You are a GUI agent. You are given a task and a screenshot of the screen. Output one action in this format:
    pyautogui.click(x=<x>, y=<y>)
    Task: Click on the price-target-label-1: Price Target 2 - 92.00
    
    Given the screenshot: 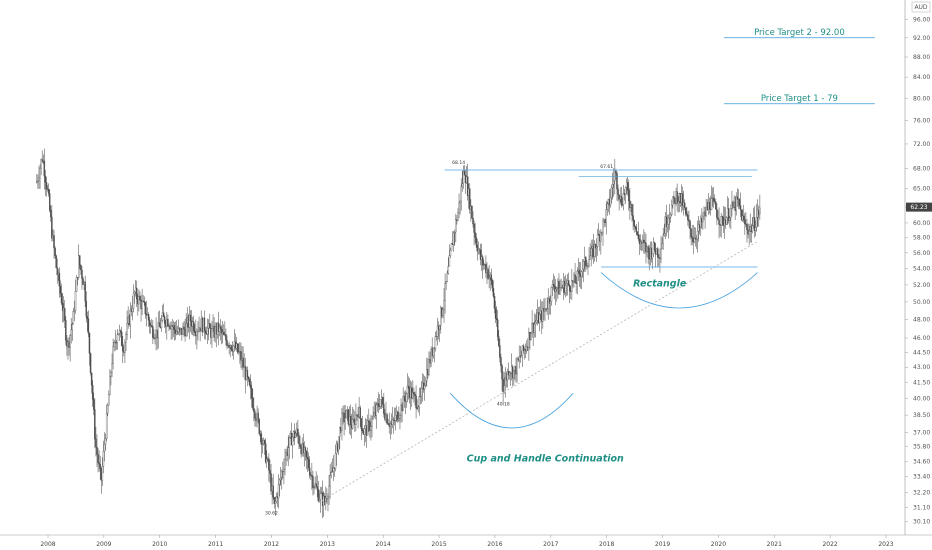 What is the action you would take?
    pyautogui.click(x=799, y=33)
    